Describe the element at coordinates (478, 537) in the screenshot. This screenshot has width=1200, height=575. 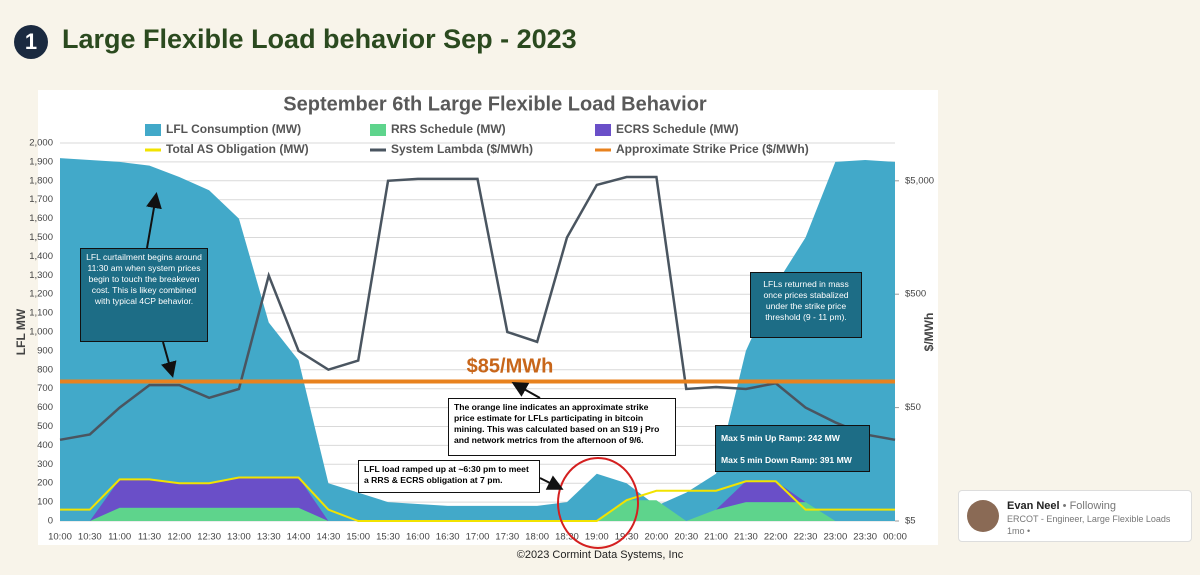
I see `x-tick-label: 17:00` at that location.